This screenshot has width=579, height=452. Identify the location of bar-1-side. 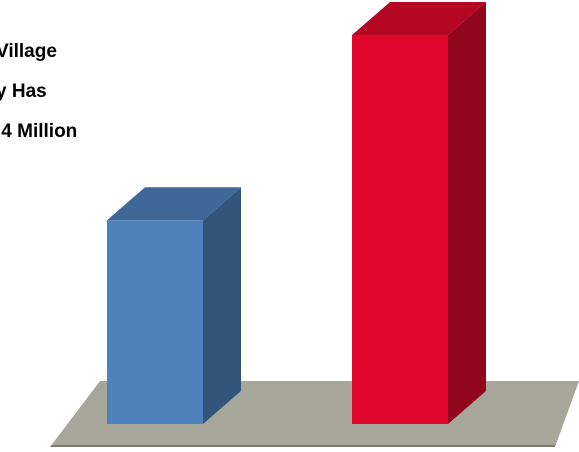
(222, 305).